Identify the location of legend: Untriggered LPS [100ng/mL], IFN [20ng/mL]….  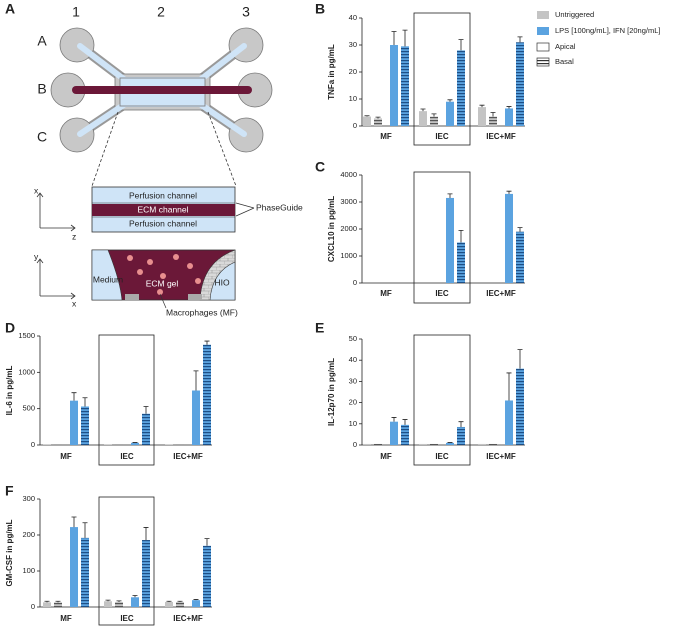
(598, 38).